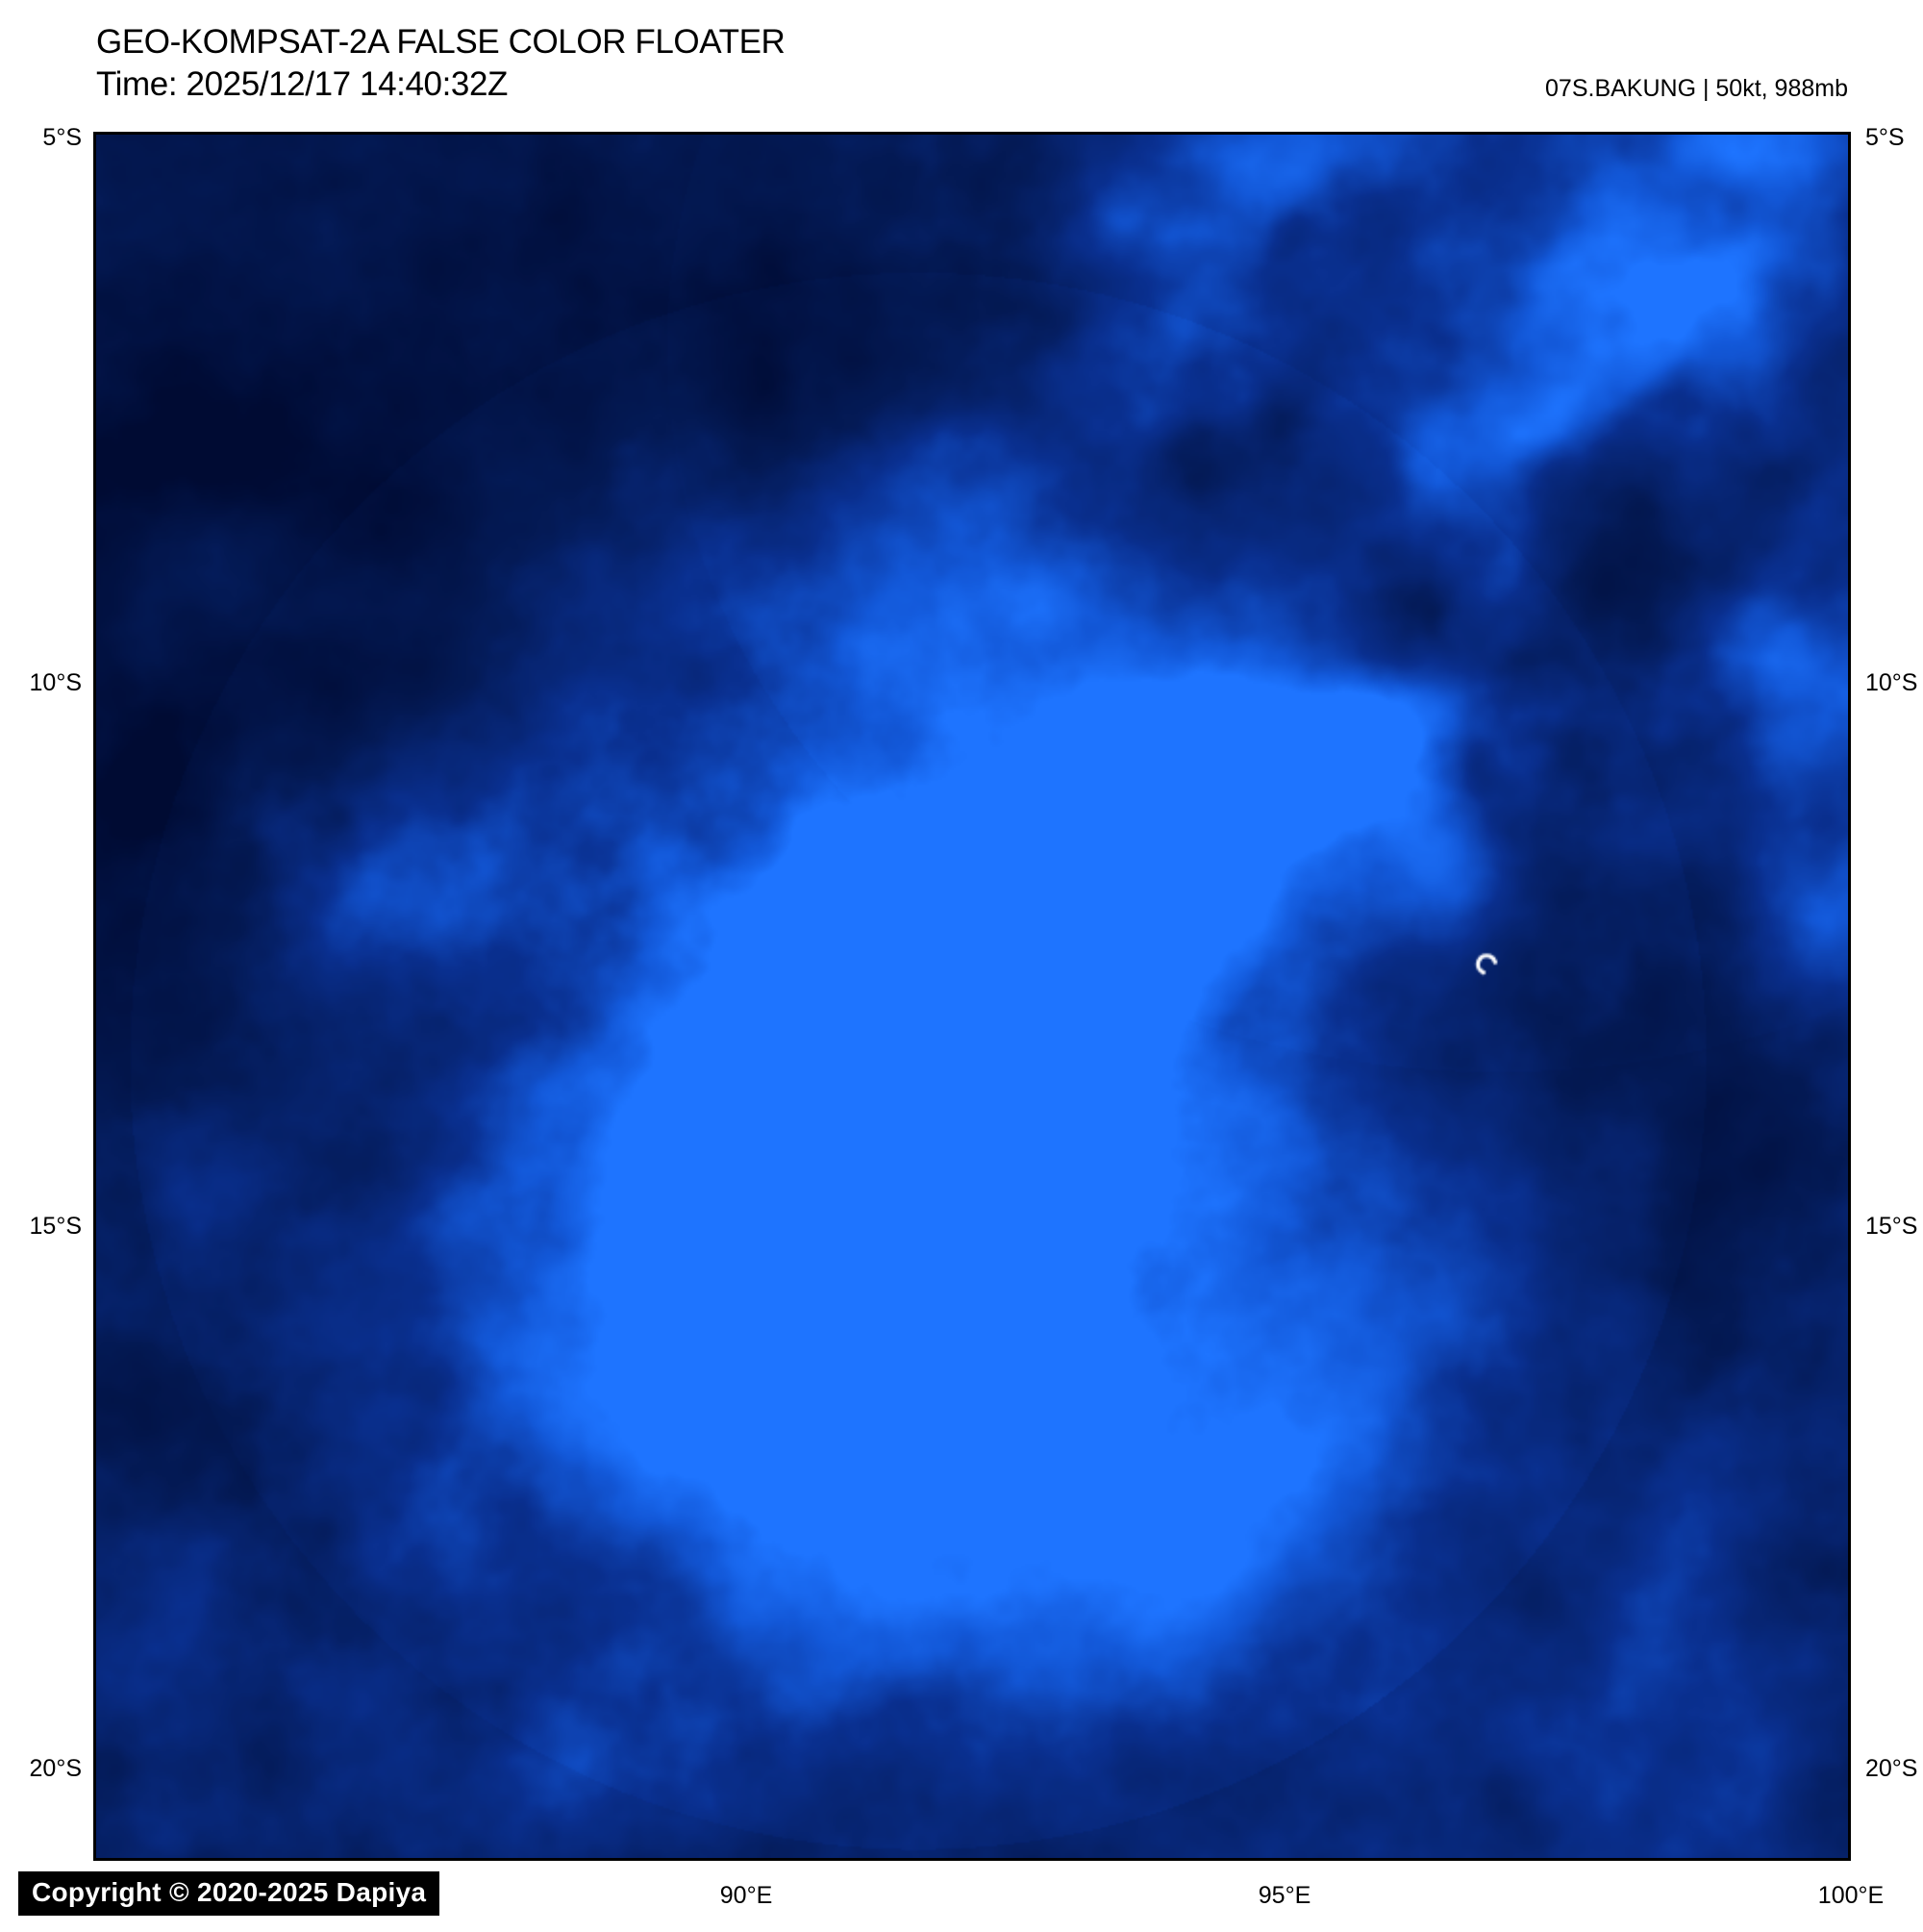  Describe the element at coordinates (229, 1893) in the screenshot. I see `copyright-banner: Copyright © 2020-2025 Dapiya` at that location.